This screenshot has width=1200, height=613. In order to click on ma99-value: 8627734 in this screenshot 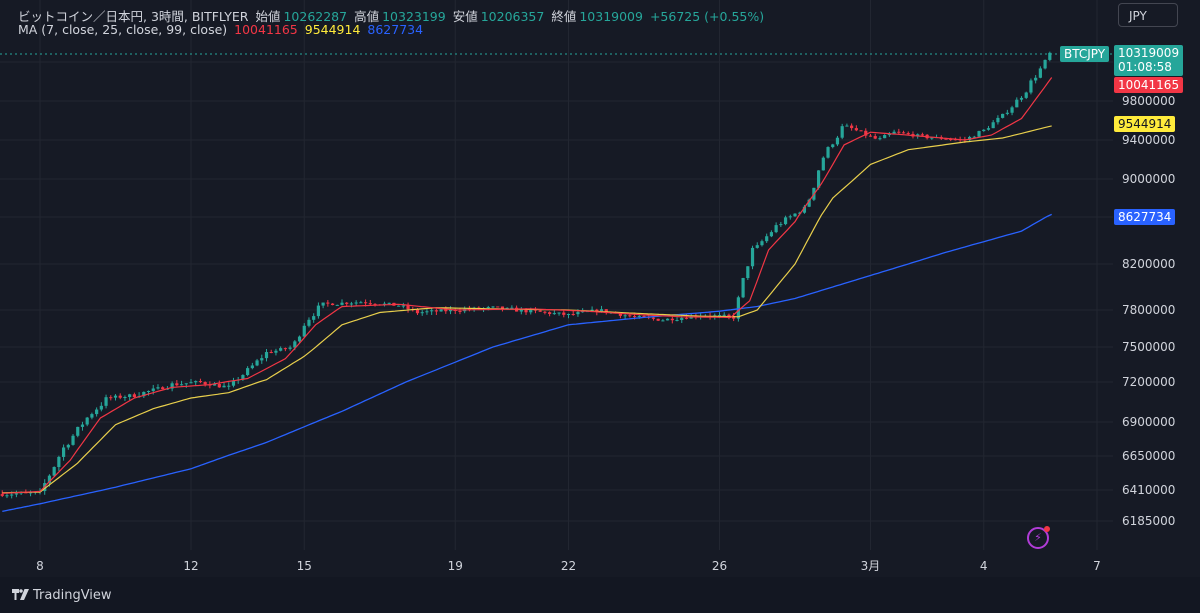, I will do `click(395, 29)`.